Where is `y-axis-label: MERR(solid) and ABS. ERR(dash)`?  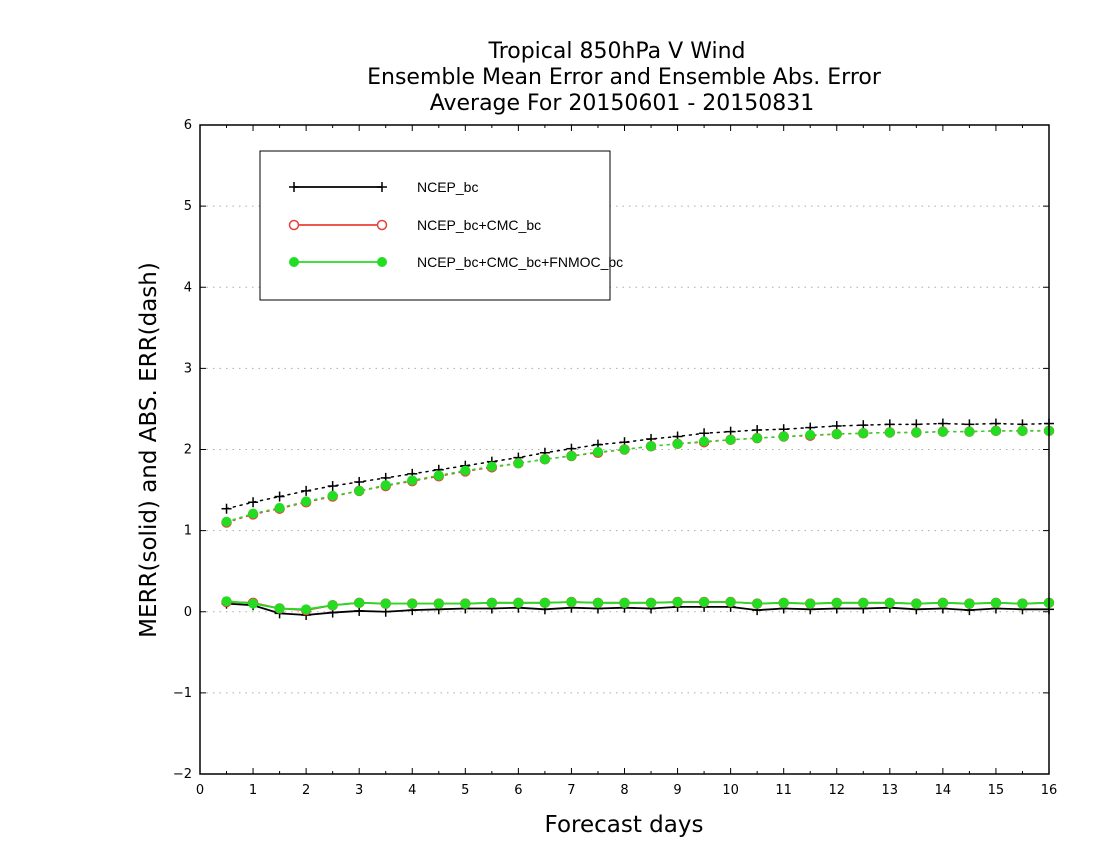 y-axis-label: MERR(solid) and ABS. ERR(dash) is located at coordinates (149, 450).